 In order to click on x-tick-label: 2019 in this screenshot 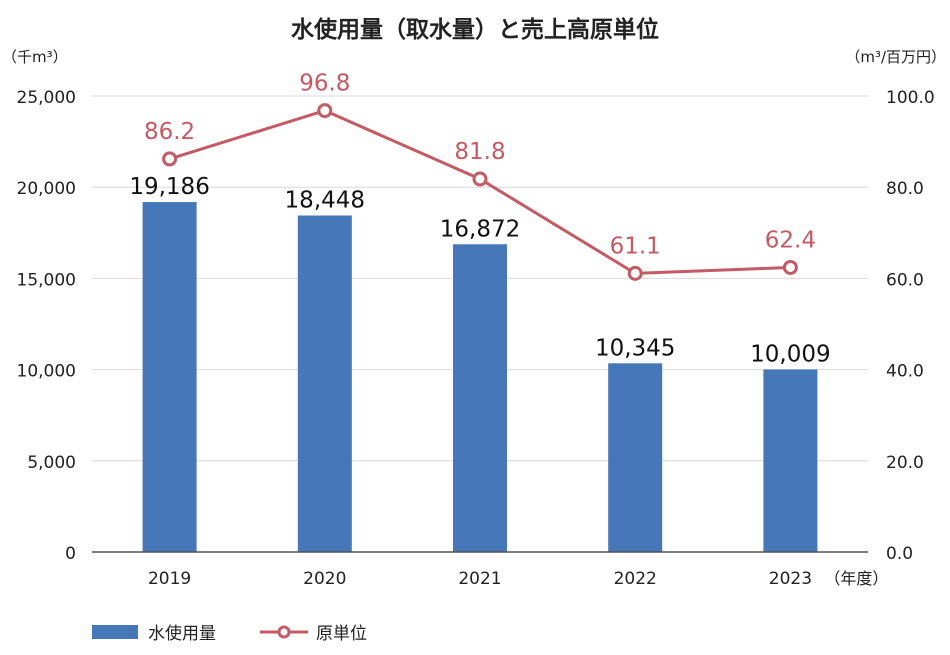, I will do `click(169, 579)`.